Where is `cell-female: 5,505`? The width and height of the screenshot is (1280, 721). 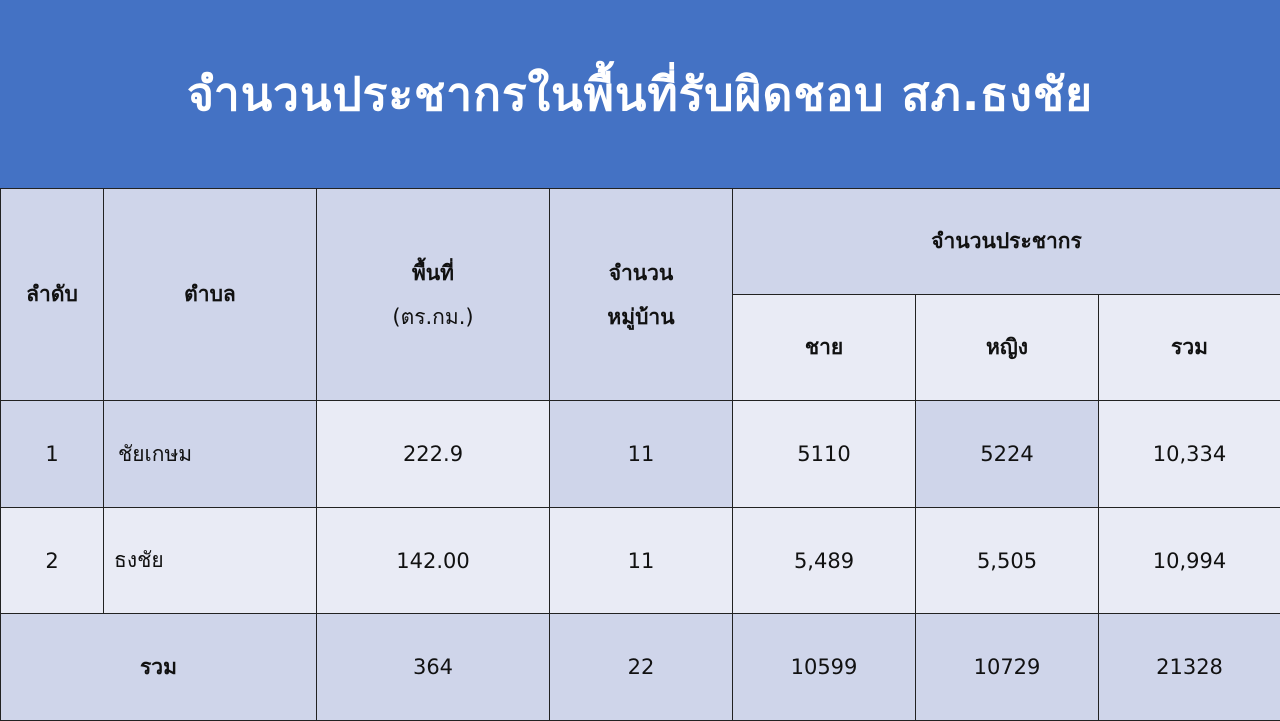 cell-female: 5,505 is located at coordinates (1007, 561).